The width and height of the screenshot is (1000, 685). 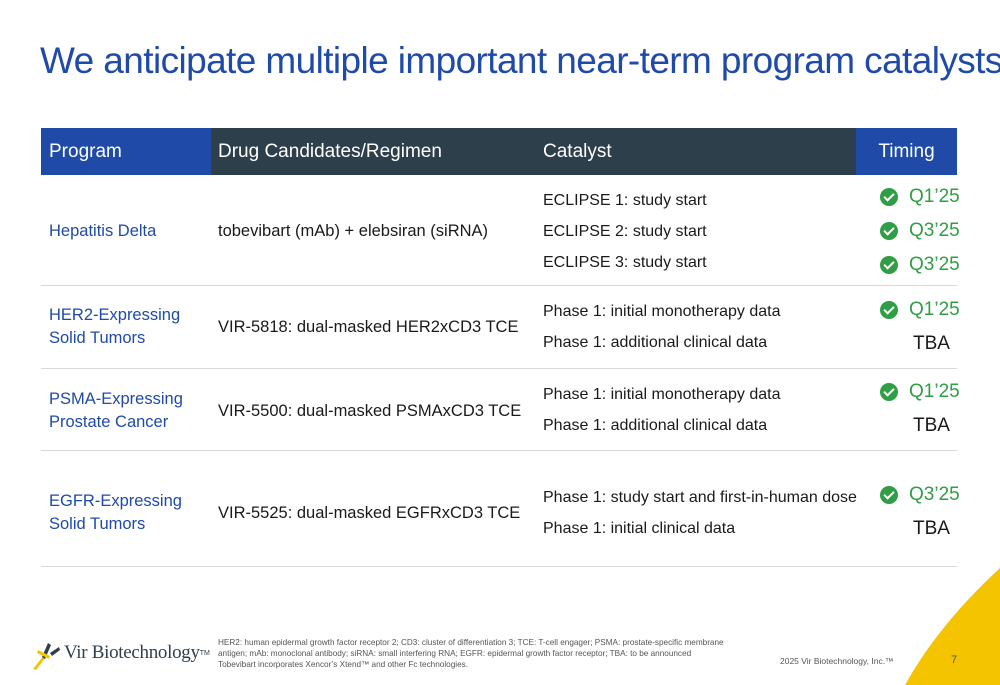 I want to click on drug-candidate: VIR-5500: dual-masked PSMAxCD3 TCE, so click(x=370, y=411).